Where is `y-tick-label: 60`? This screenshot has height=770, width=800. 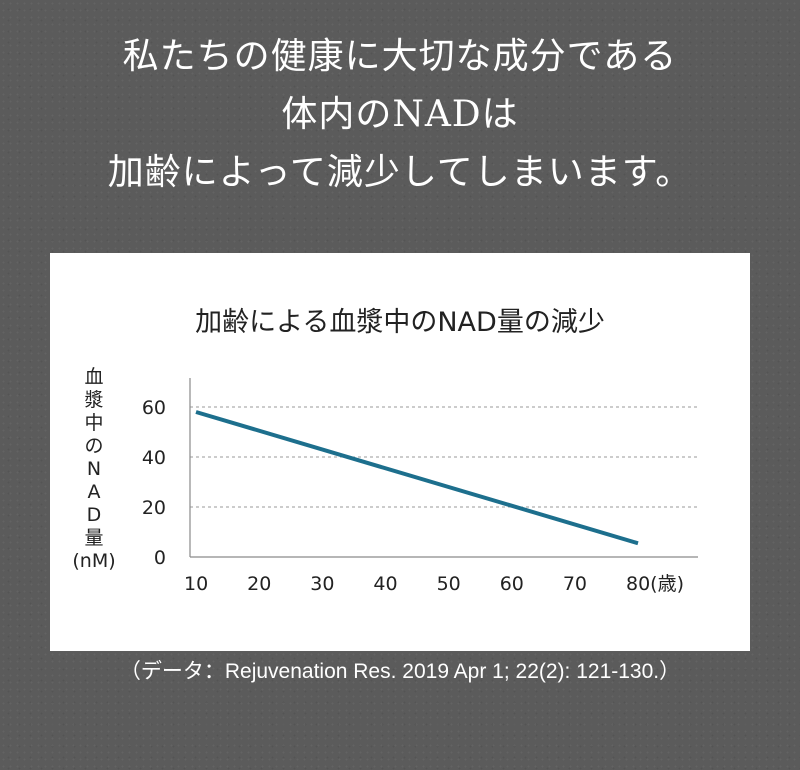 y-tick-label: 60 is located at coordinates (154, 408).